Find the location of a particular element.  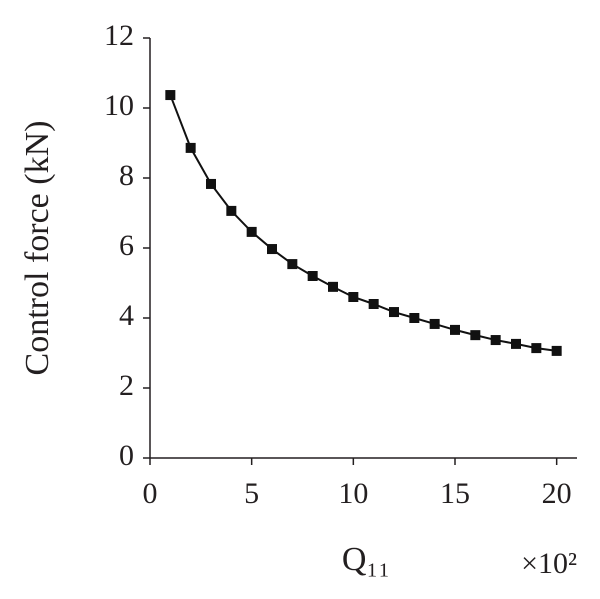

y-tick-label: 12 is located at coordinates (119, 35).